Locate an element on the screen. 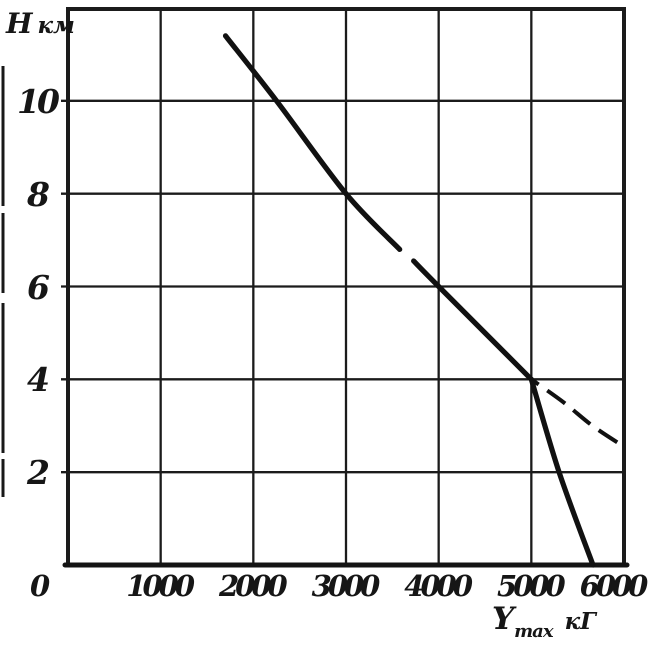 The width and height of the screenshot is (655, 657). x-tick-label-3000: 3000 is located at coordinates (346, 586).